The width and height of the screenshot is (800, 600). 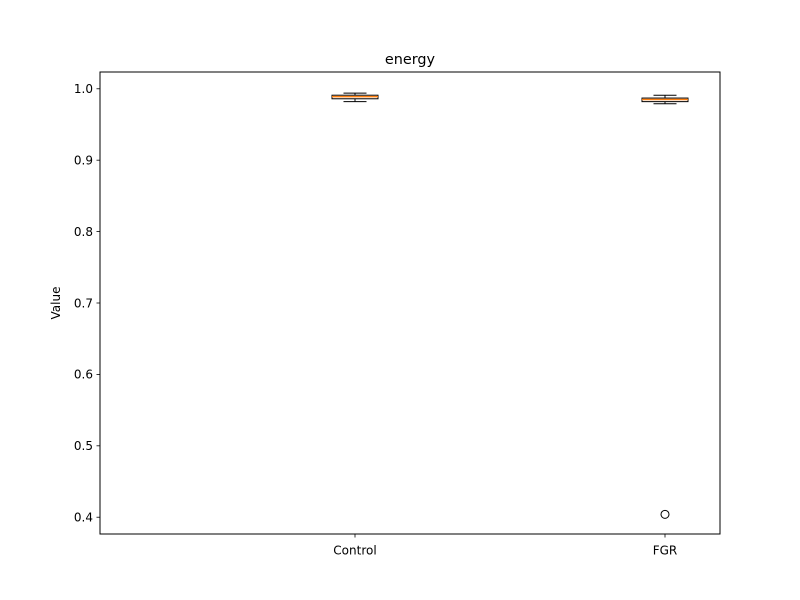 I want to click on y-tick-label: 0.5, so click(x=83, y=446).